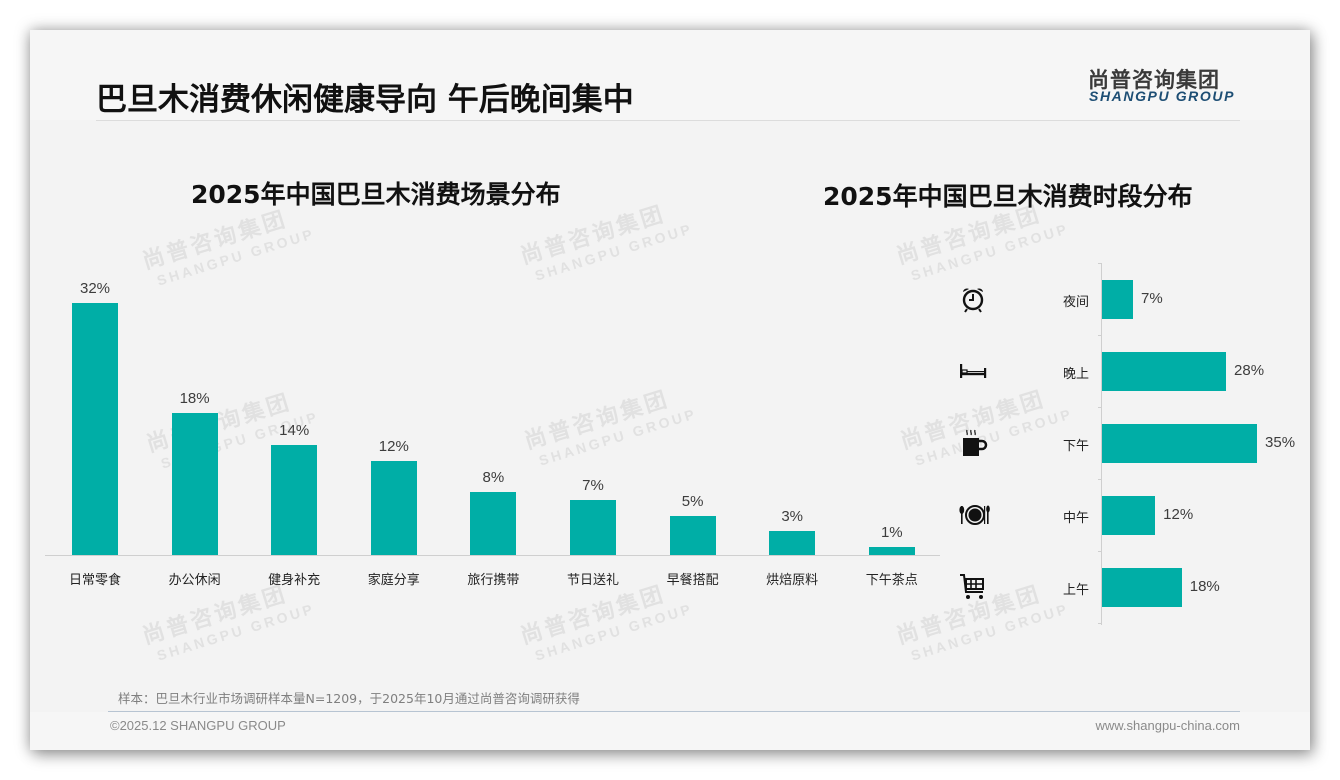  What do you see at coordinates (692, 580) in the screenshot?
I see `scene-category-label: 早餐搭配` at bounding box center [692, 580].